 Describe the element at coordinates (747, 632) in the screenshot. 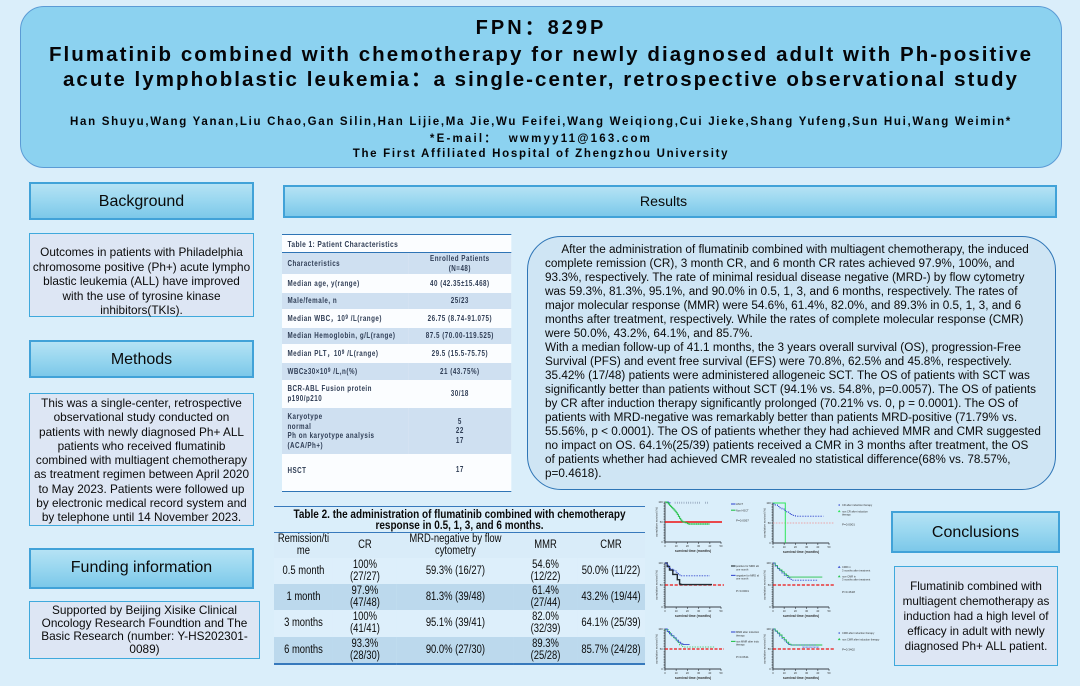

I see `svg-text: MMR after induction` at that location.